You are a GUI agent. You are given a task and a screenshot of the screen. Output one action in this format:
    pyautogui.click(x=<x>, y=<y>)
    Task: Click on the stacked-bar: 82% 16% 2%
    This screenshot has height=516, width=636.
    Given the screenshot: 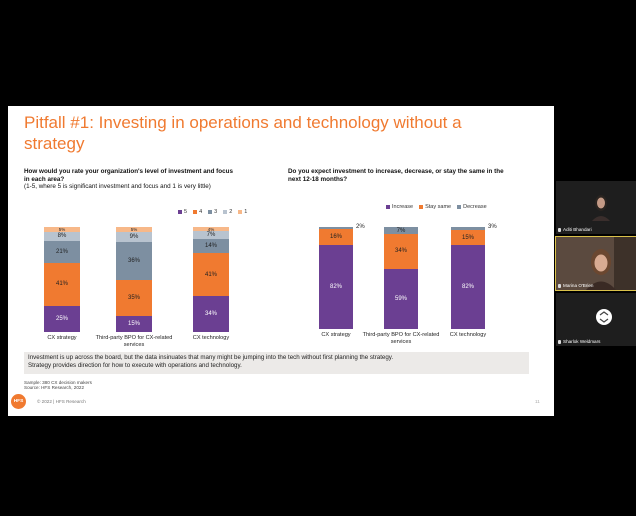 What is the action you would take?
    pyautogui.click(x=342, y=276)
    